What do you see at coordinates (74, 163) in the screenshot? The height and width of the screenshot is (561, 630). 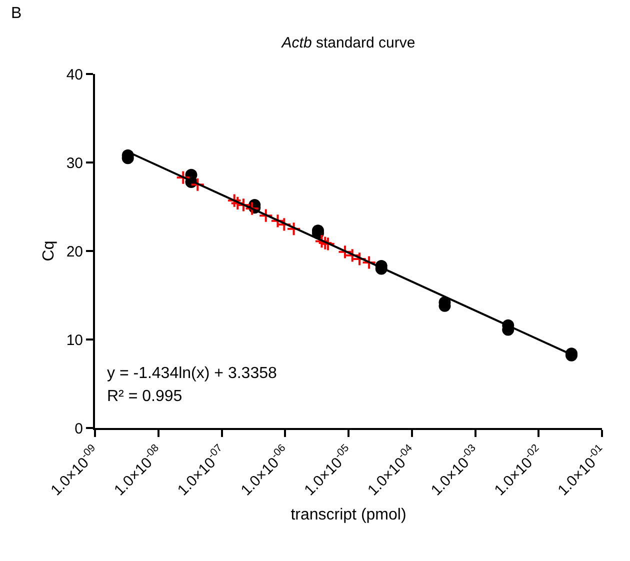 I see `y-tick-label: 30` at bounding box center [74, 163].